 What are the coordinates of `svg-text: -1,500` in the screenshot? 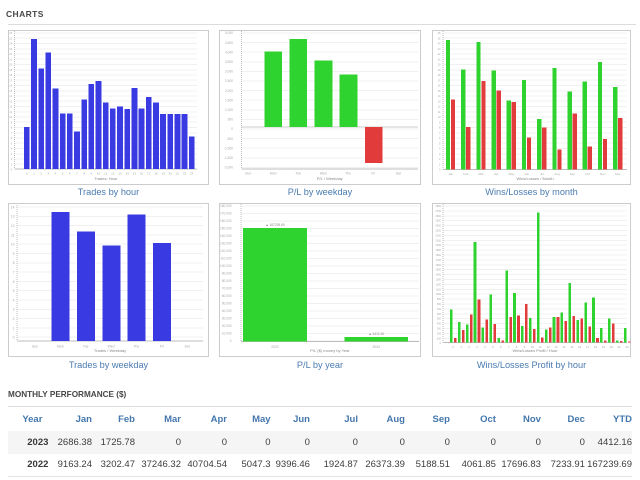 It's located at (228, 158).